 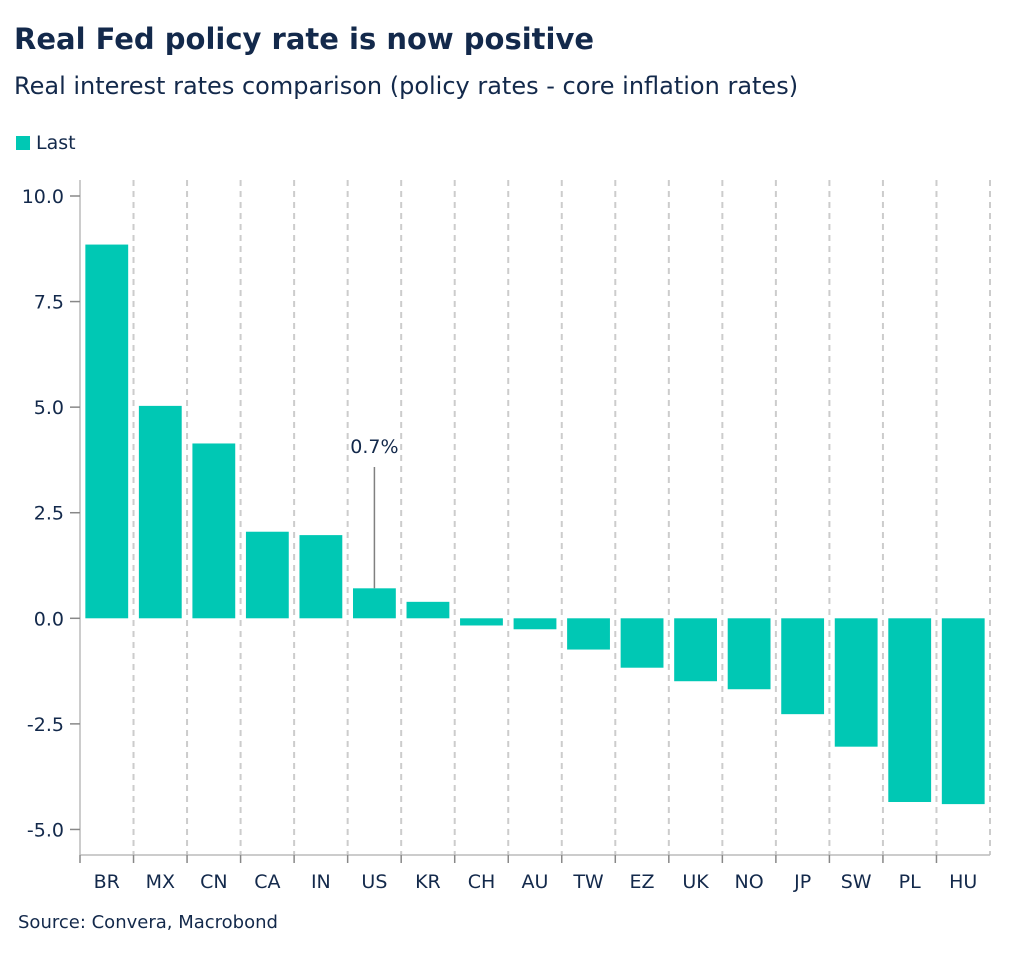 I want to click on bar-jp, so click(x=803, y=666).